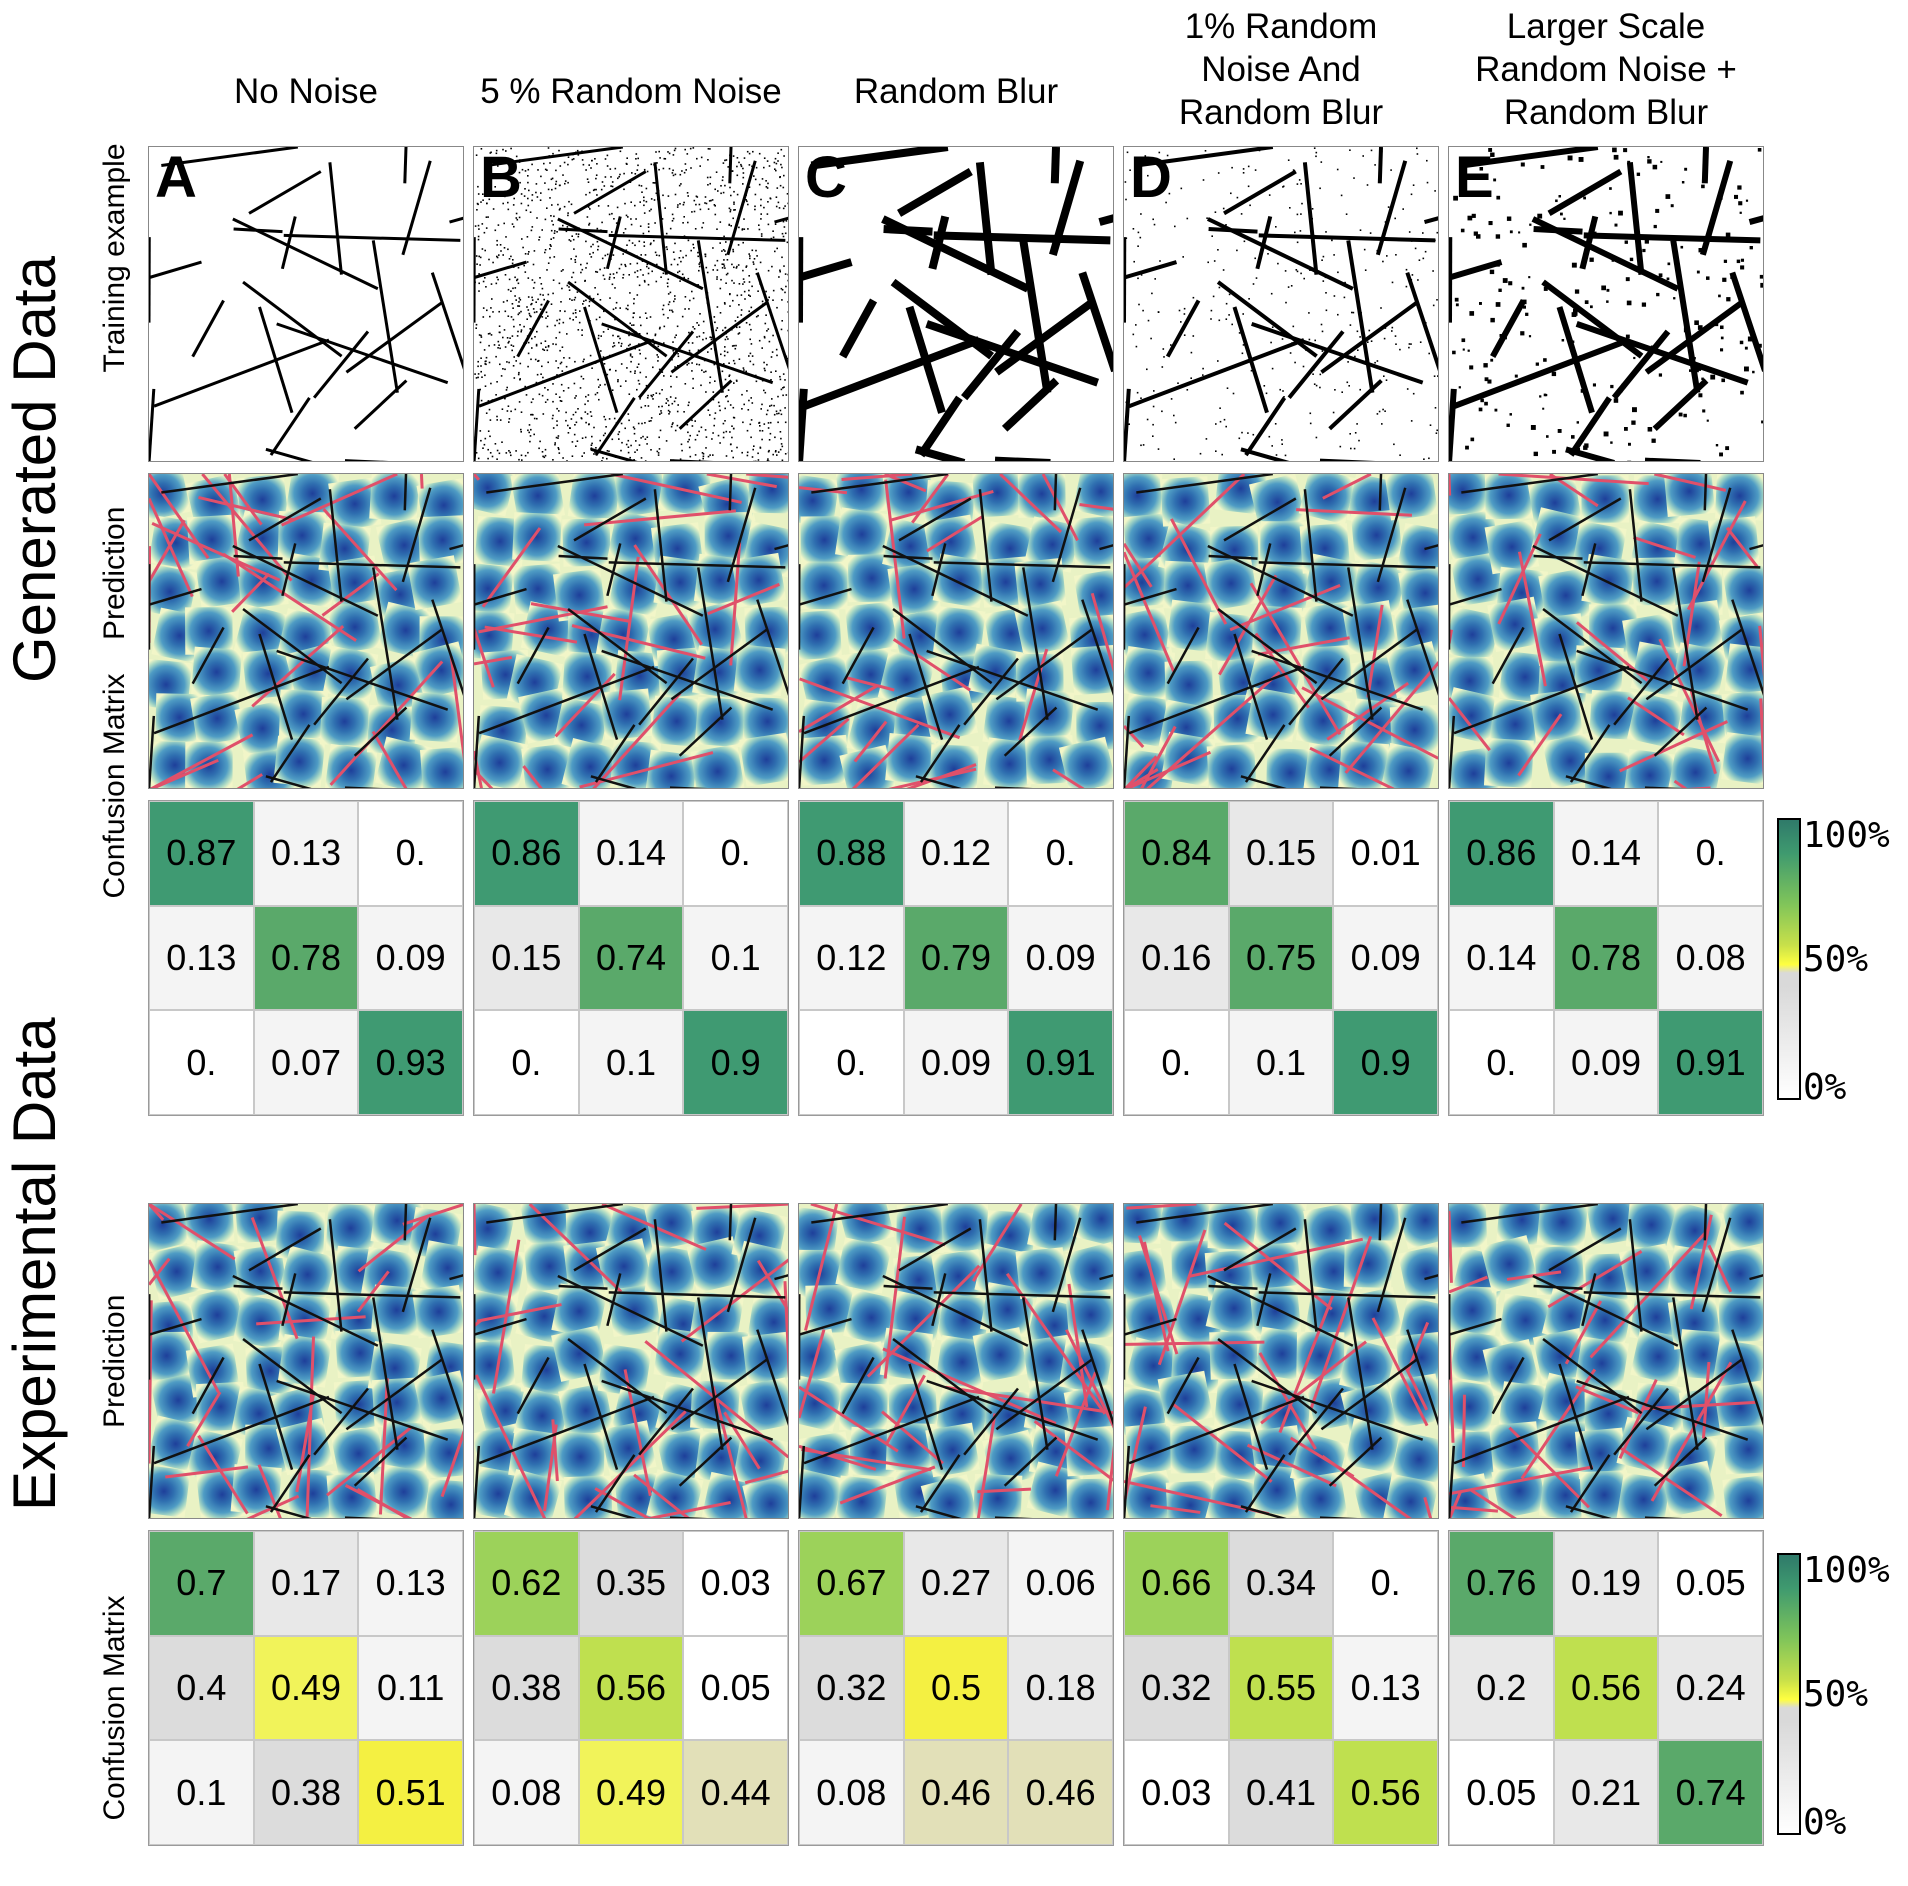 Image resolution: width=1908 pixels, height=1886 pixels. Describe the element at coordinates (1606, 1361) in the screenshot. I see `prediction-experimental-e` at that location.